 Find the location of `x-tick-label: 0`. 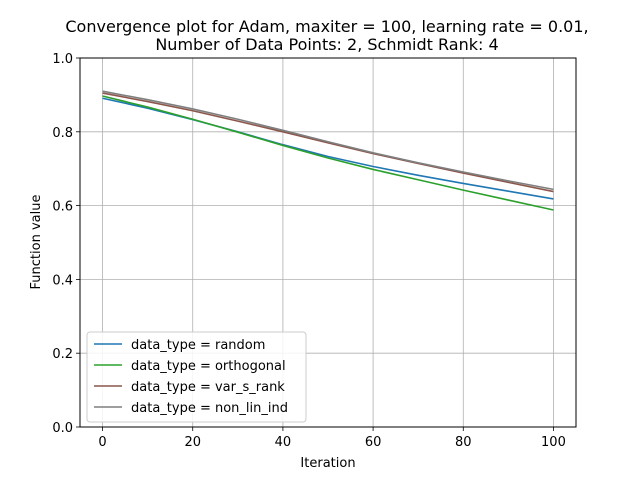

x-tick-label: 0 is located at coordinates (102, 442).